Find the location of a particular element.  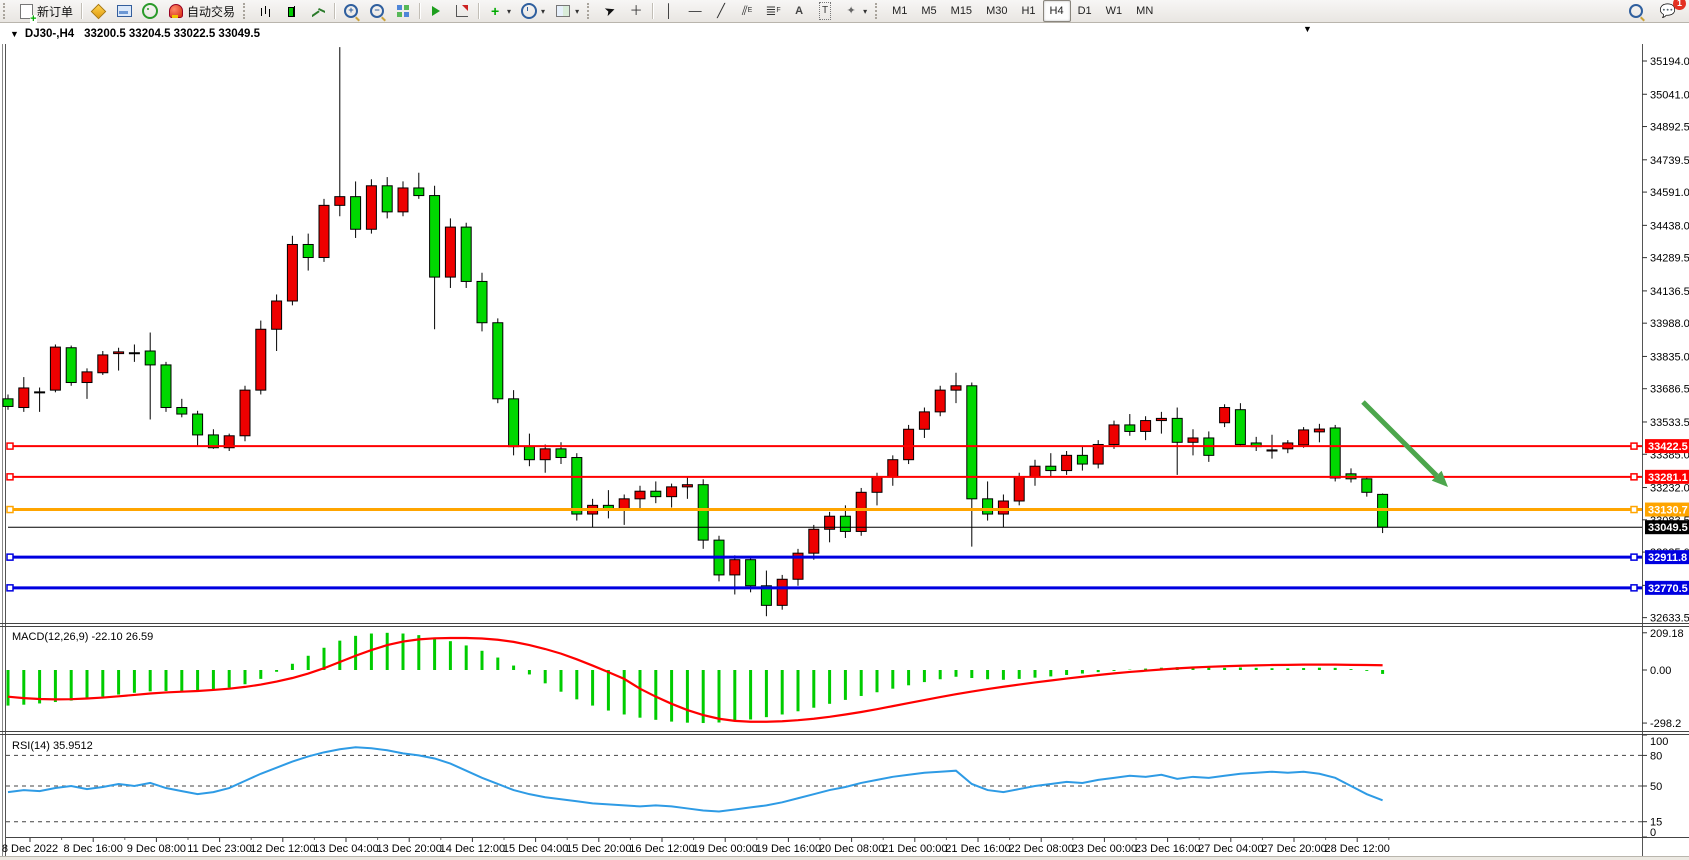

signals-button is located at coordinates (150, 11).